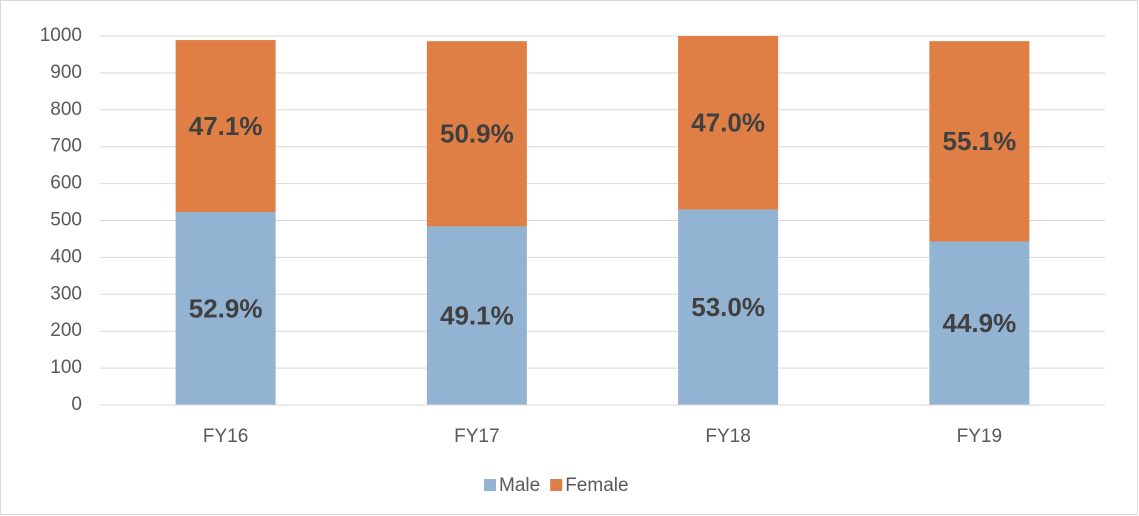  Describe the element at coordinates (225, 436) in the screenshot. I see `x-tick-label: FY16` at that location.